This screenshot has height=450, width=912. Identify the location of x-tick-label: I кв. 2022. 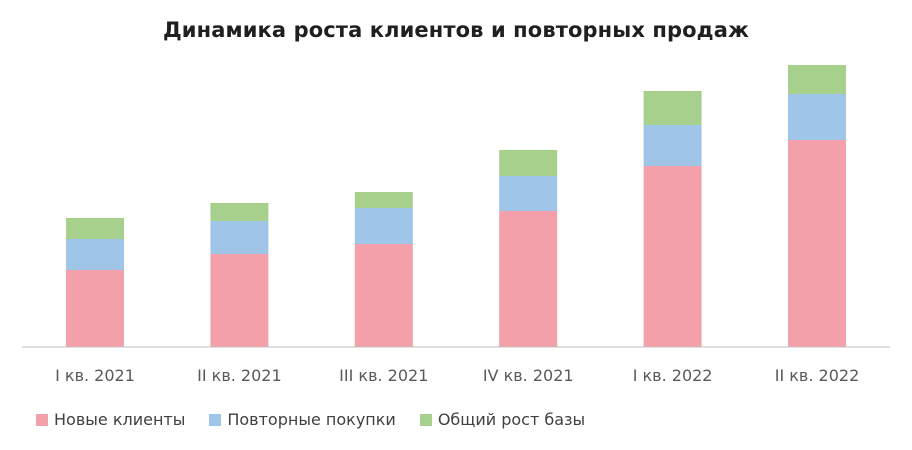
(673, 375).